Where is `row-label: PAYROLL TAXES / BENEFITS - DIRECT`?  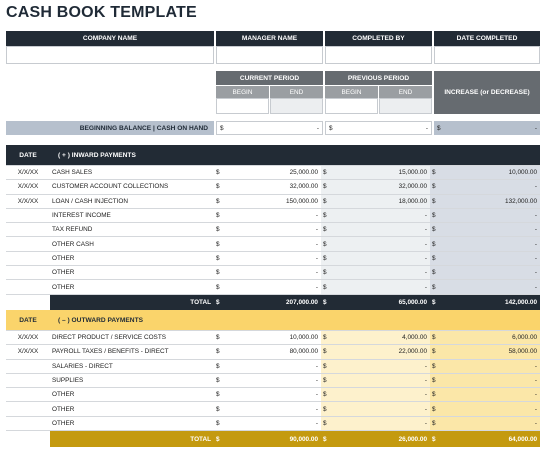
row-label: PAYROLL TAXES / BENEFITS - DIRECT is located at coordinates (132, 352).